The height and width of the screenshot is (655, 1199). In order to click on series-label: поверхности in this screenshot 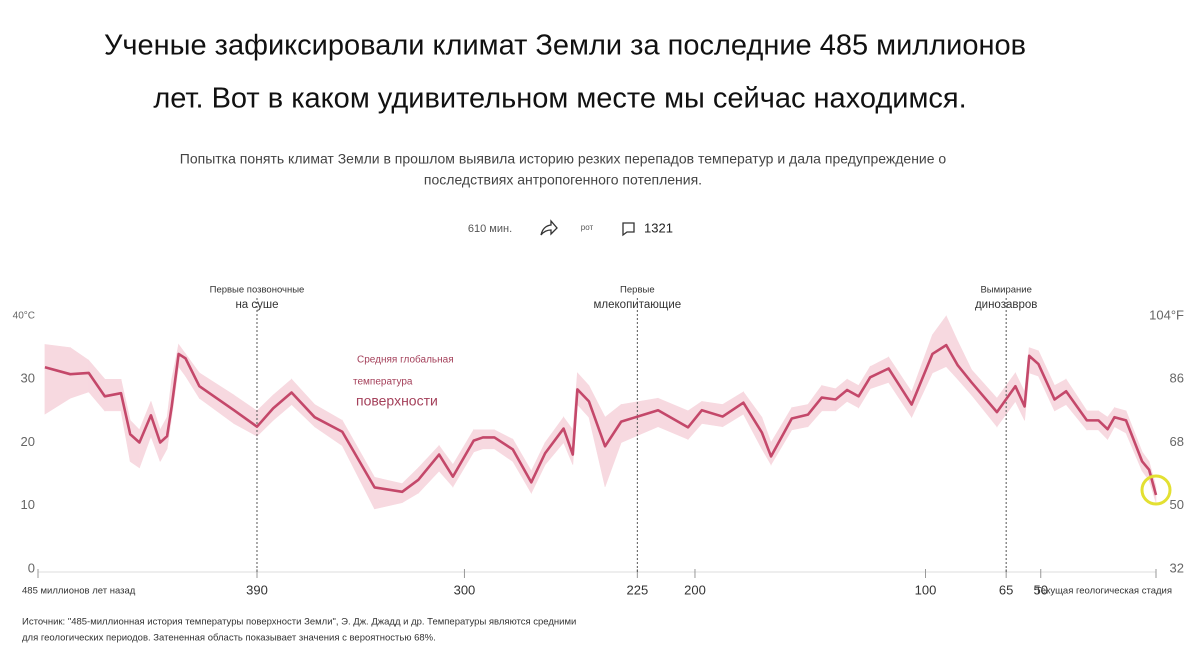, I will do `click(397, 401)`.